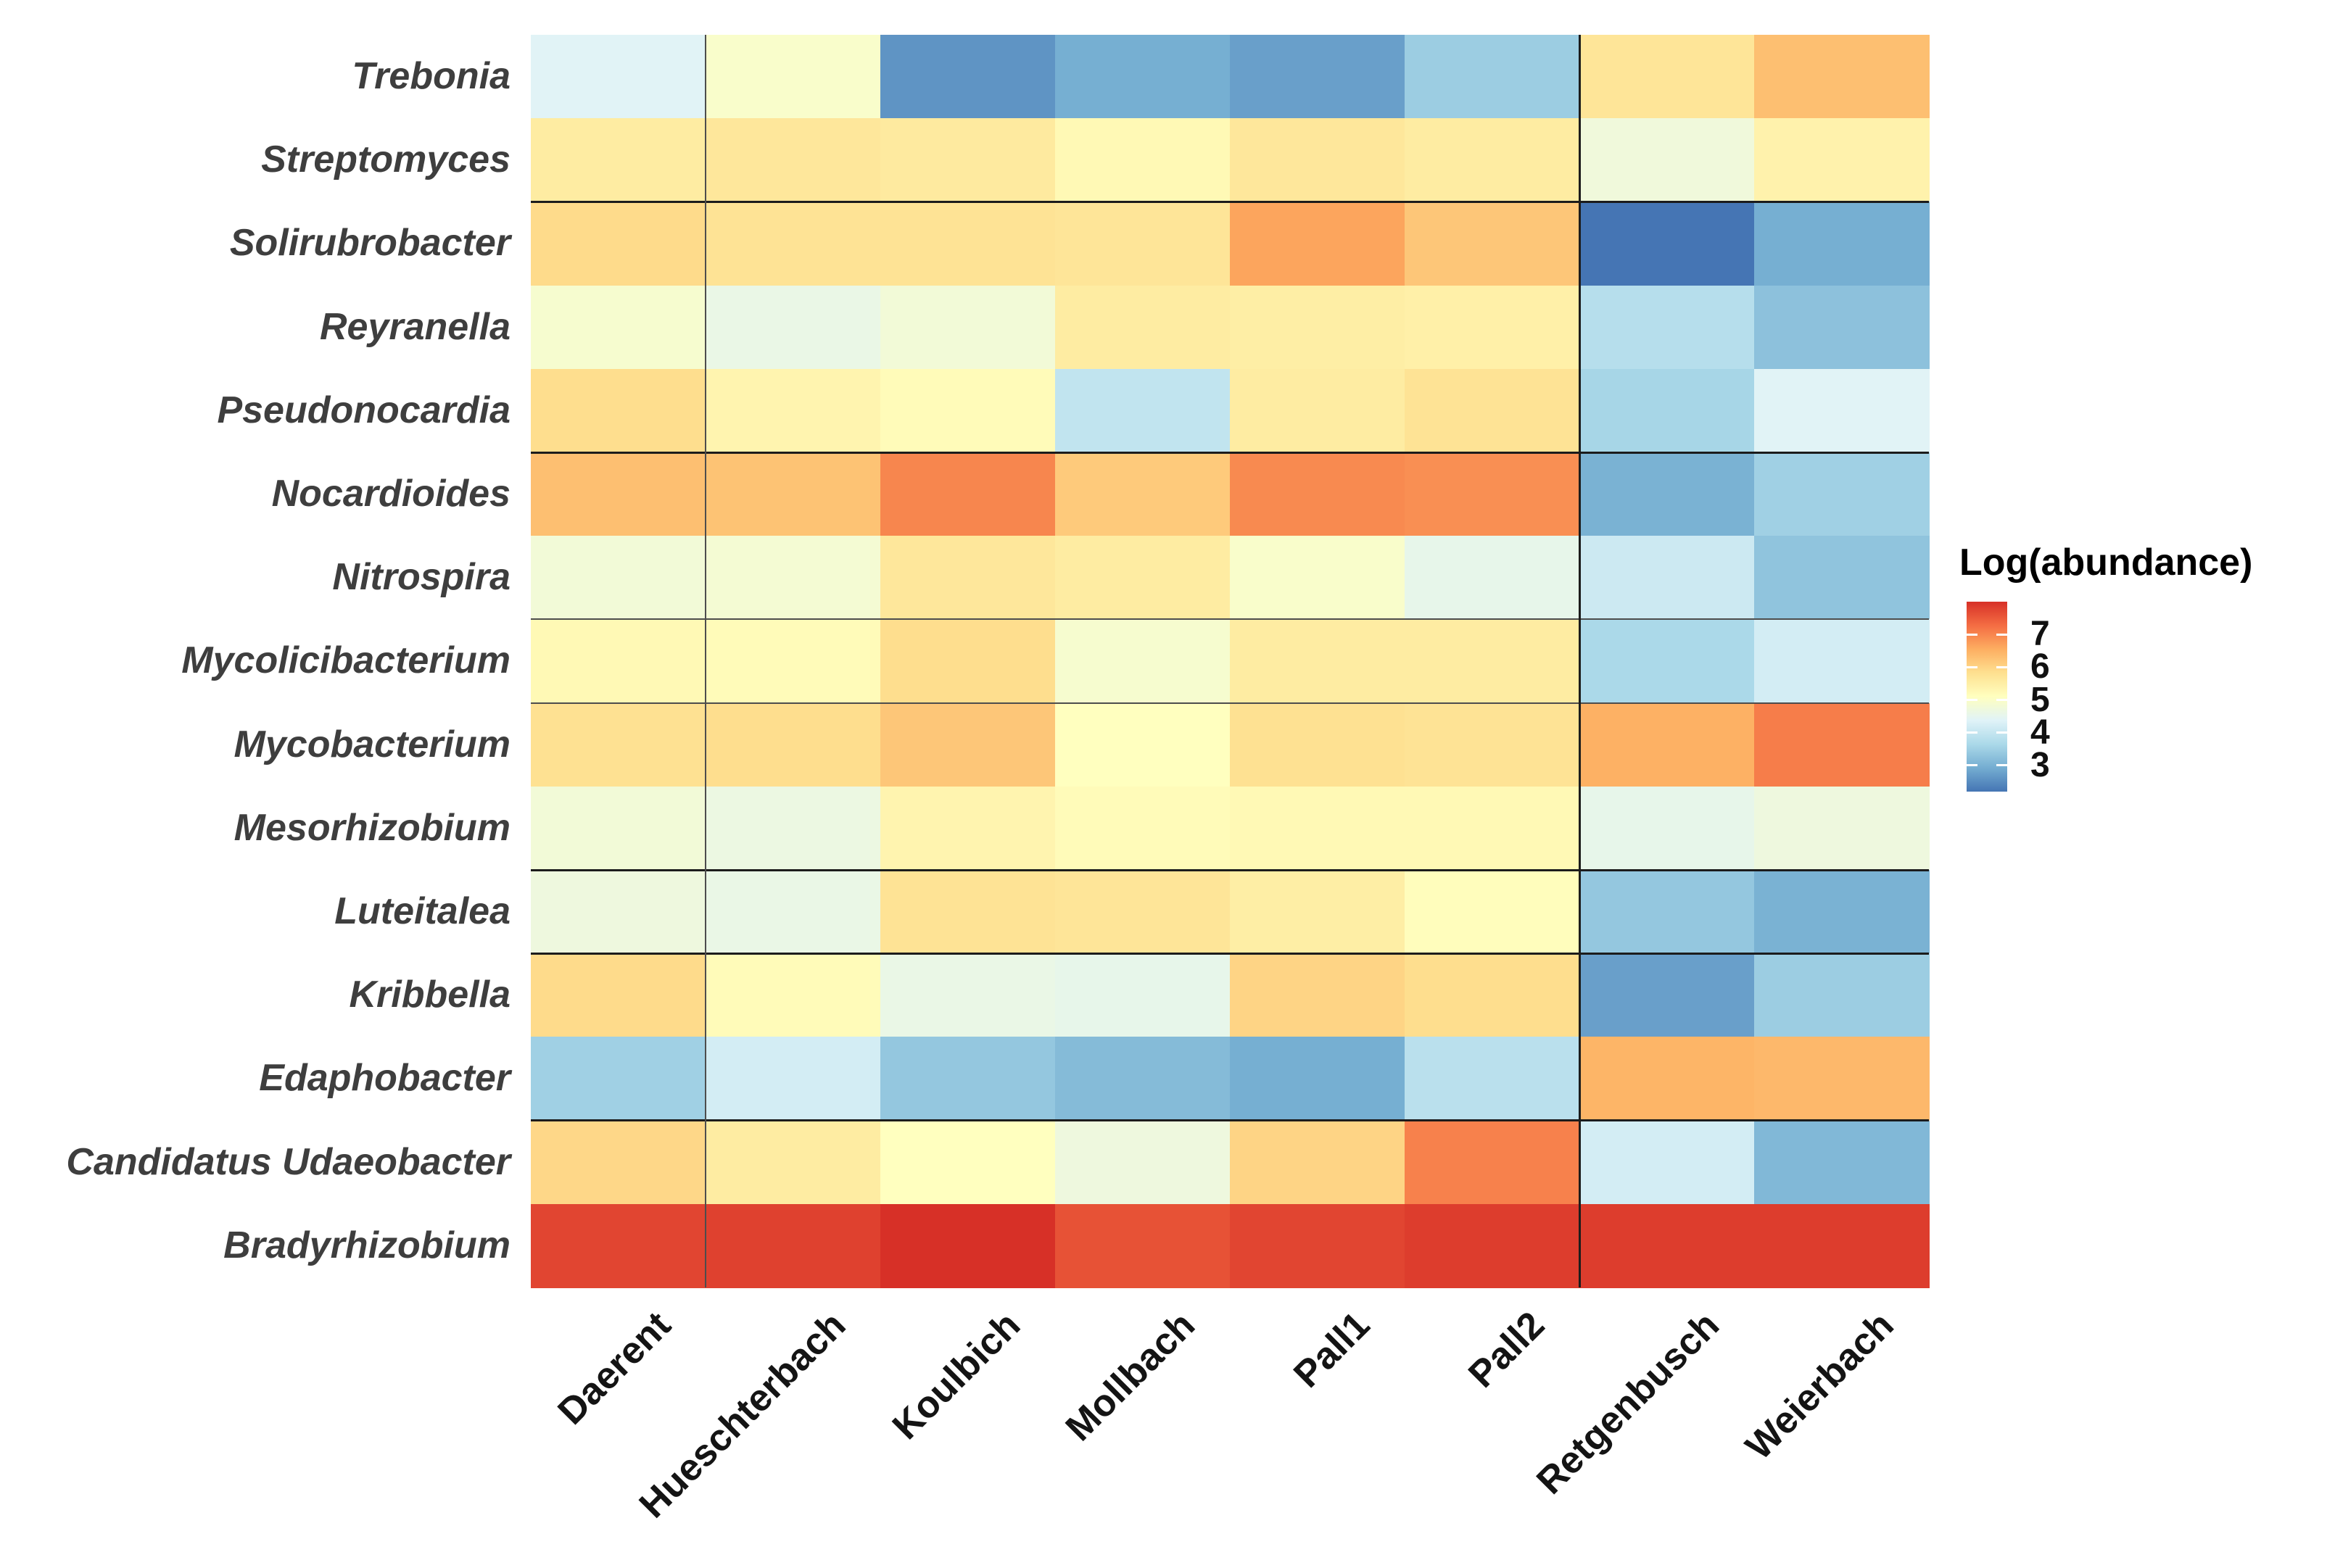  I want to click on y-axis-label: Luteitalea, so click(422, 911).